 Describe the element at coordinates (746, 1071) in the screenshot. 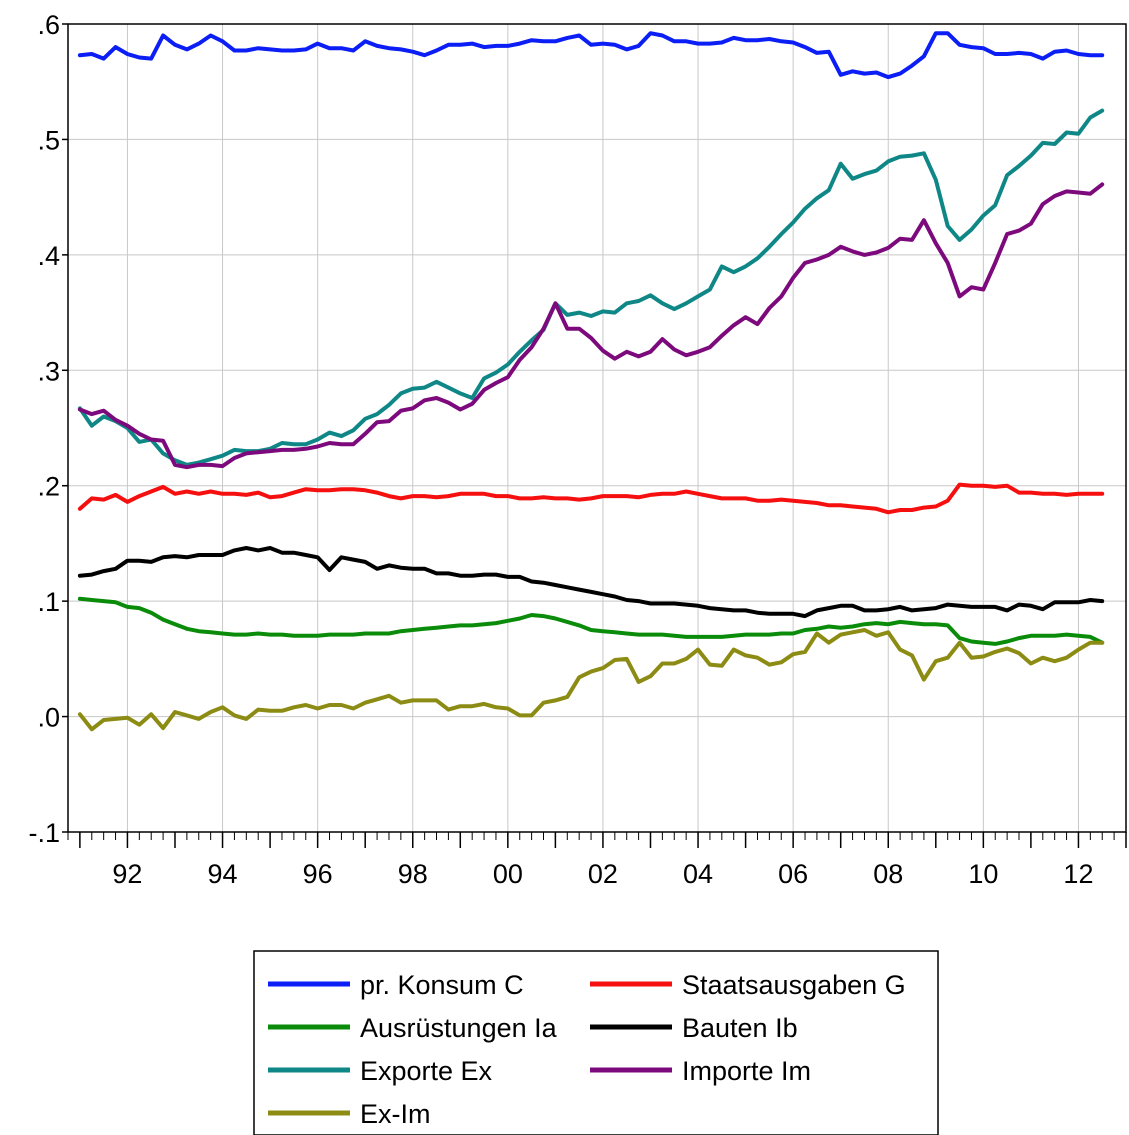

I see `legend-label: Importe Im` at that location.